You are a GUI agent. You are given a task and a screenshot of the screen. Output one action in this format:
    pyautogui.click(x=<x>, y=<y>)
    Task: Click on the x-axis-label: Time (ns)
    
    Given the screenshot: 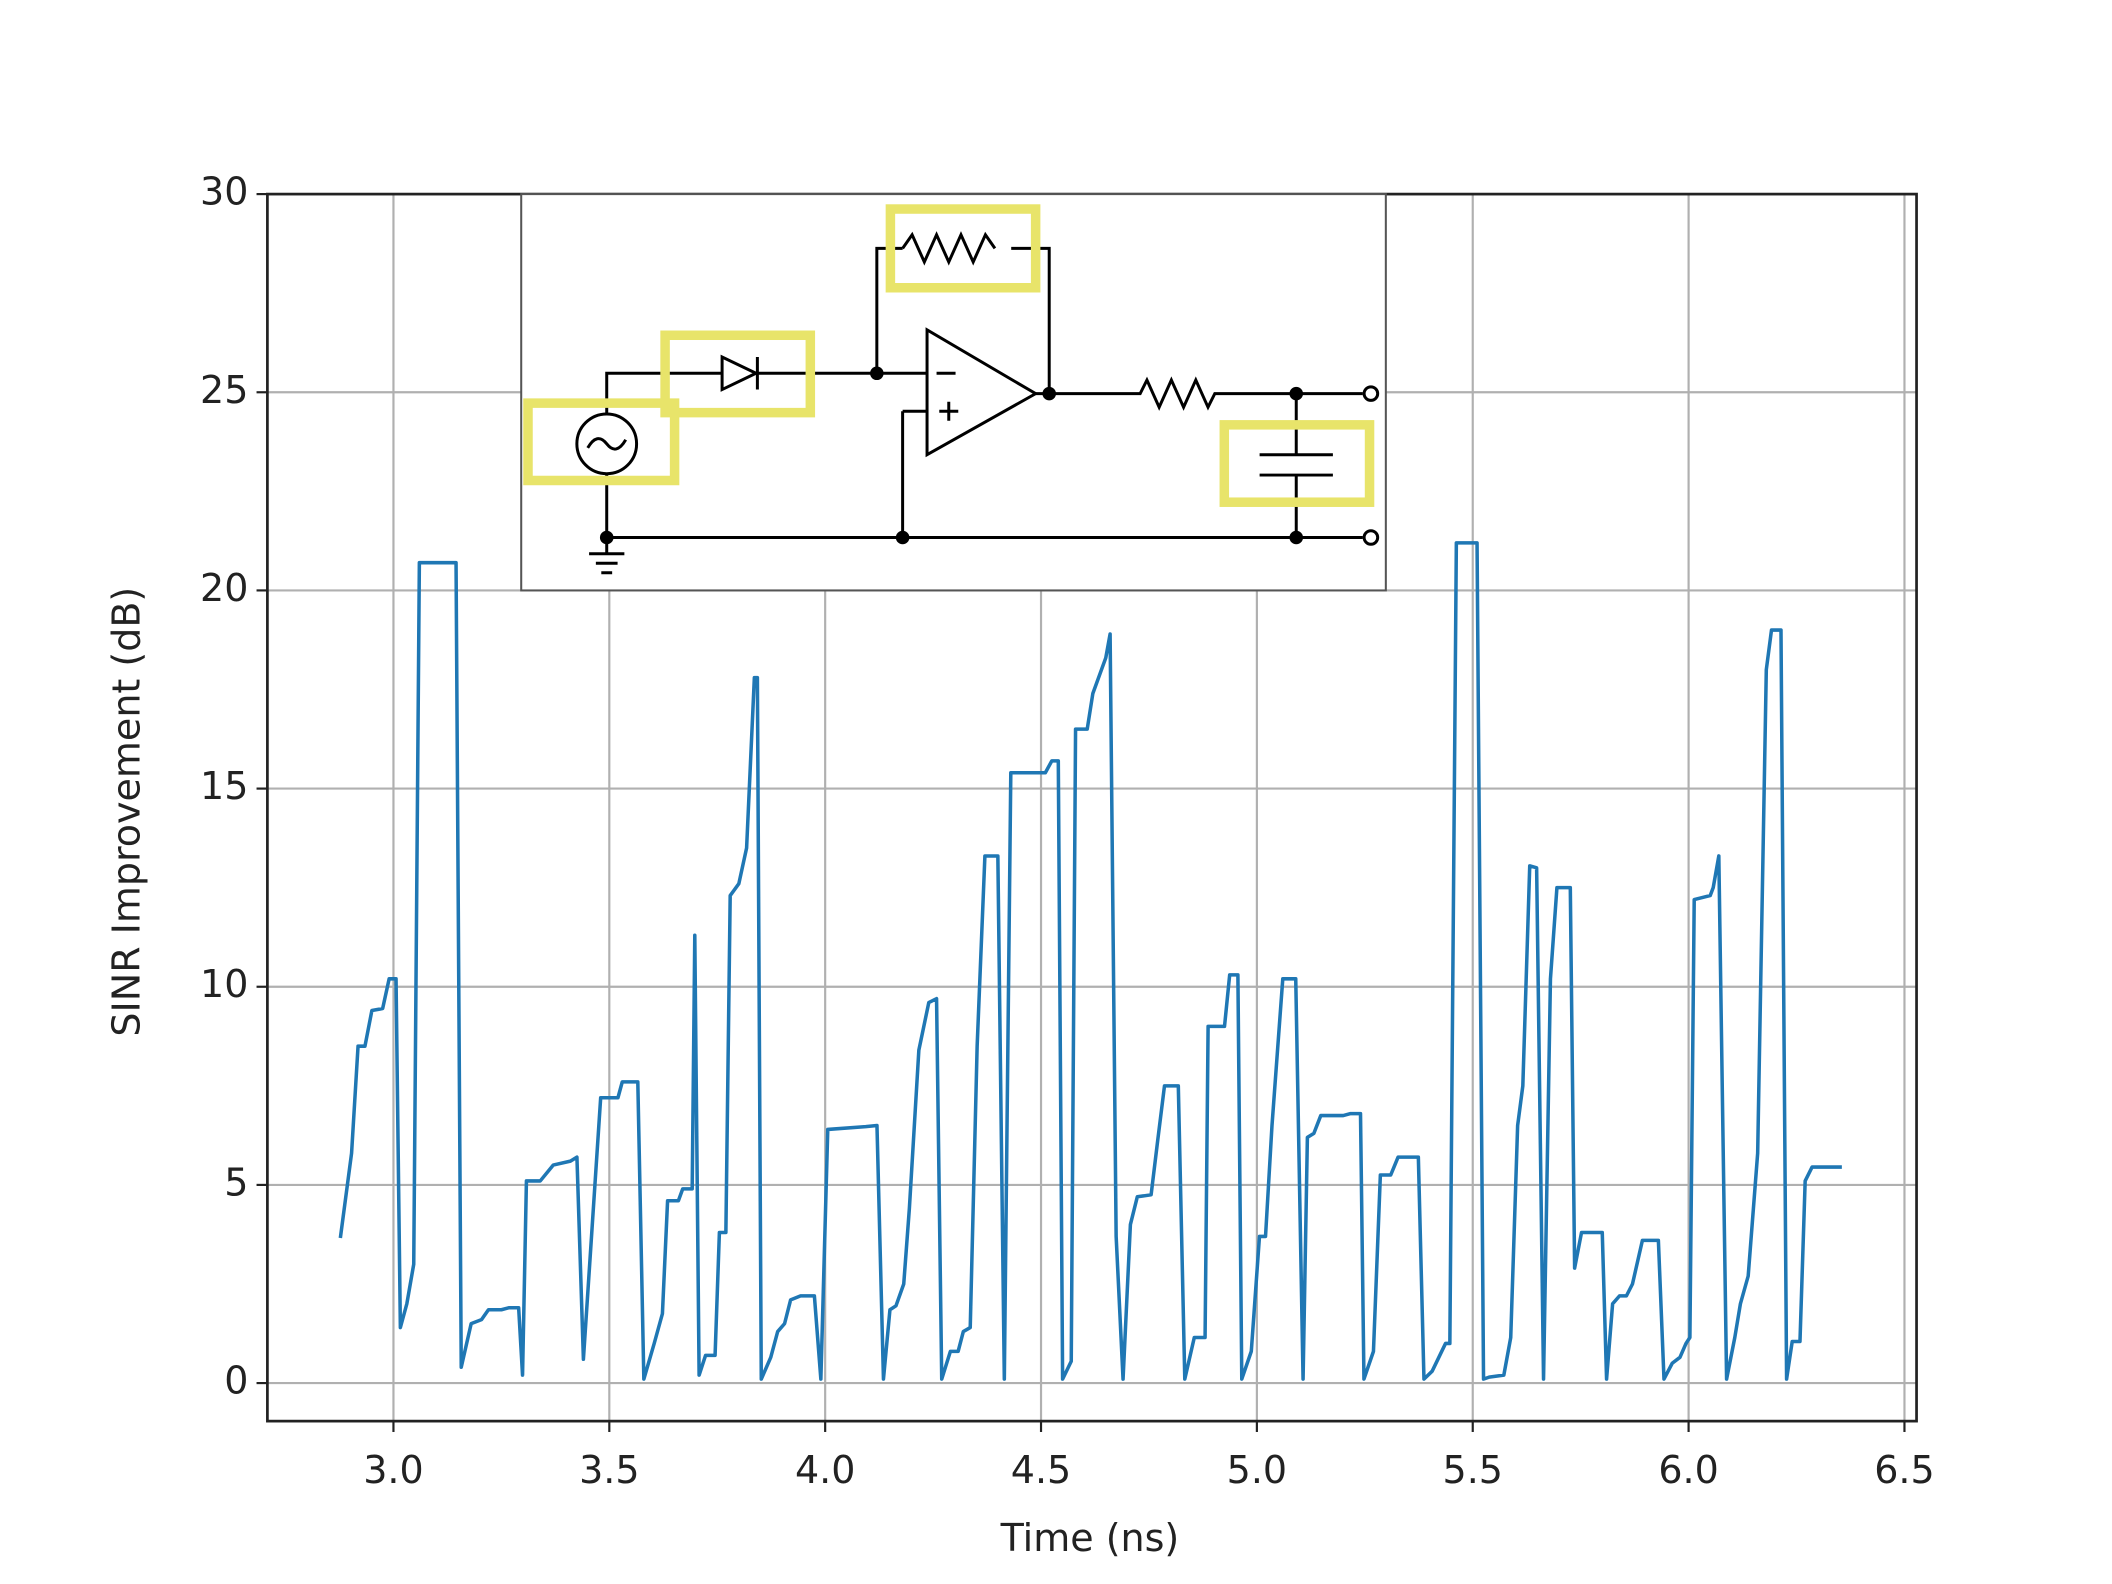 What is the action you would take?
    pyautogui.click(x=1090, y=1538)
    